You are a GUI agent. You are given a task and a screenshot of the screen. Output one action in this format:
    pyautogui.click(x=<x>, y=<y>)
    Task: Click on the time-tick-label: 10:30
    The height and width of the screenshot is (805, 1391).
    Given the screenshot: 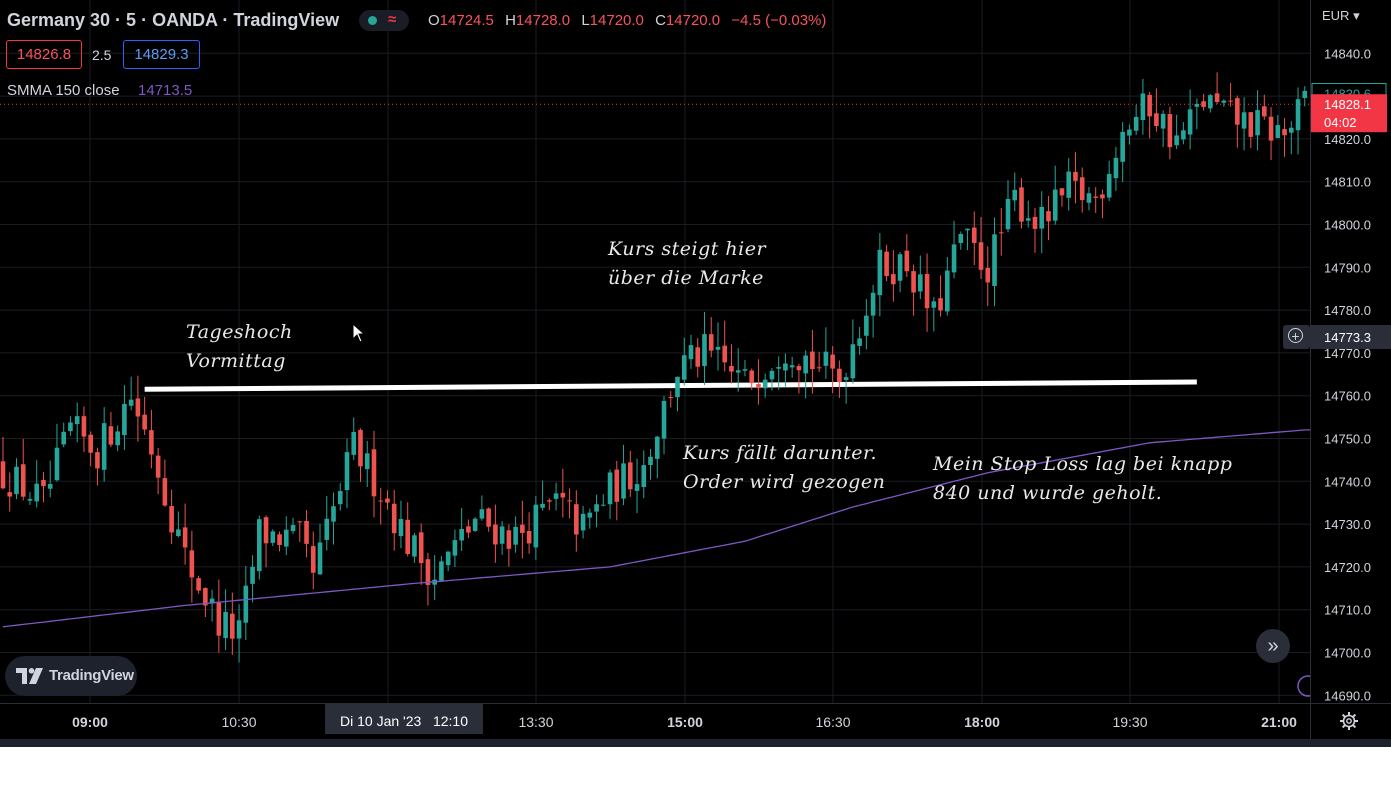 What is the action you would take?
    pyautogui.click(x=238, y=722)
    